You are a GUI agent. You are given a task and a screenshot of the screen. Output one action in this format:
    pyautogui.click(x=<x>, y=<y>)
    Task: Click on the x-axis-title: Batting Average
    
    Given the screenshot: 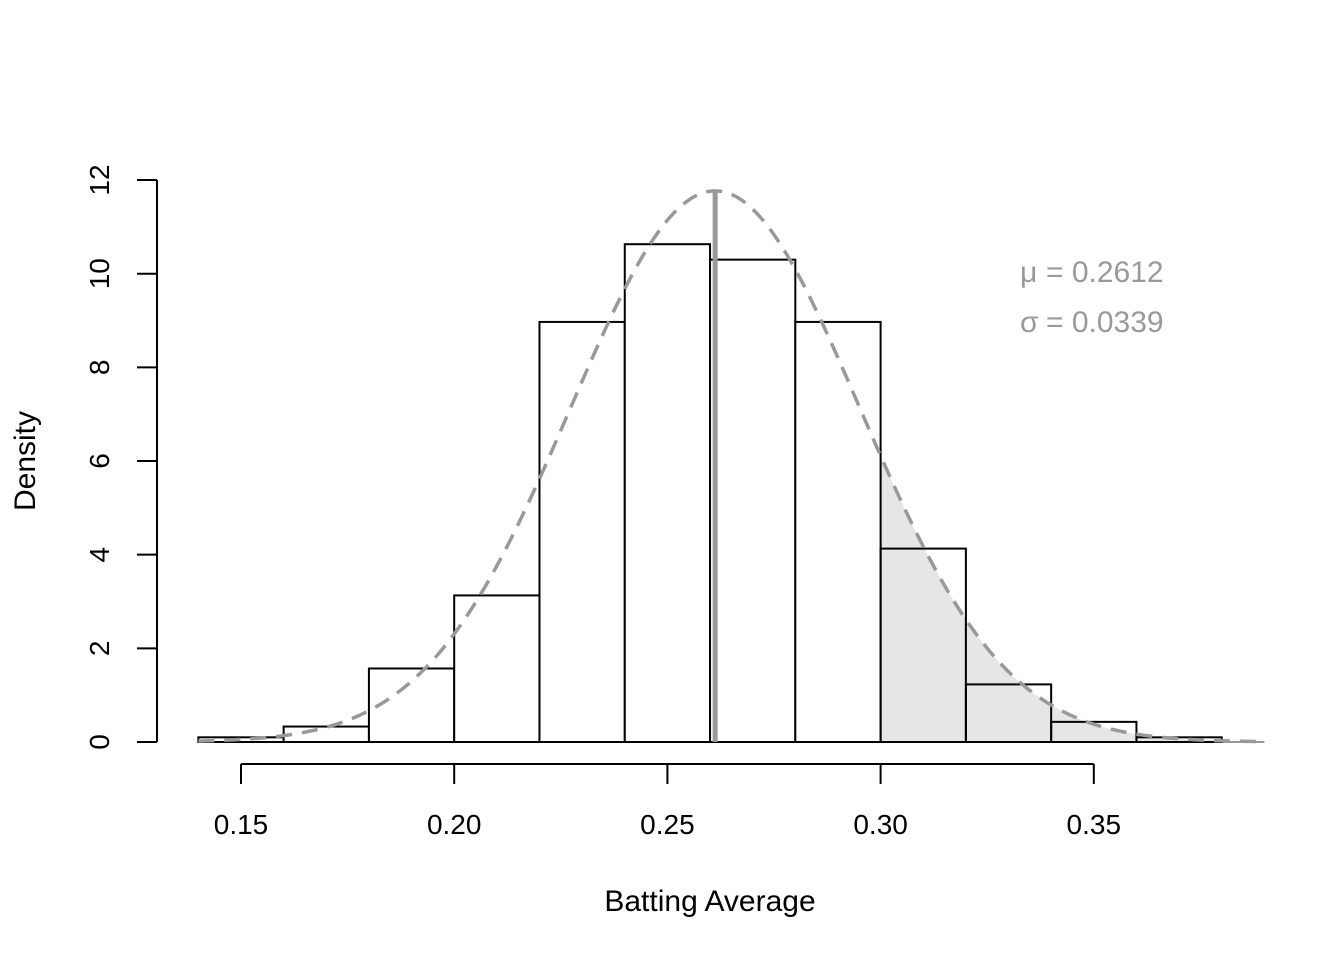 What is the action you would take?
    pyautogui.click(x=709, y=901)
    